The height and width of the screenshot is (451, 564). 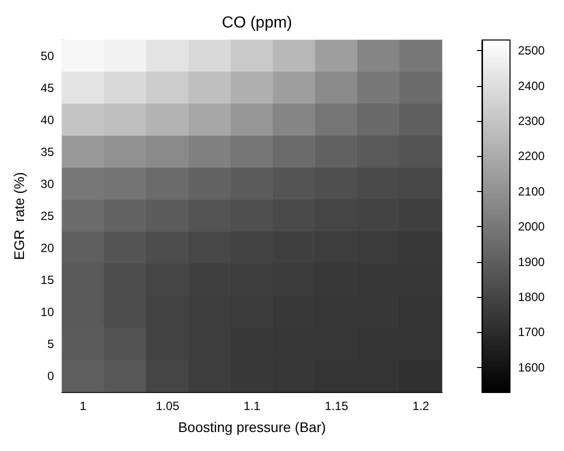 What do you see at coordinates (252, 406) in the screenshot?
I see `x-tick-label: 1.1` at bounding box center [252, 406].